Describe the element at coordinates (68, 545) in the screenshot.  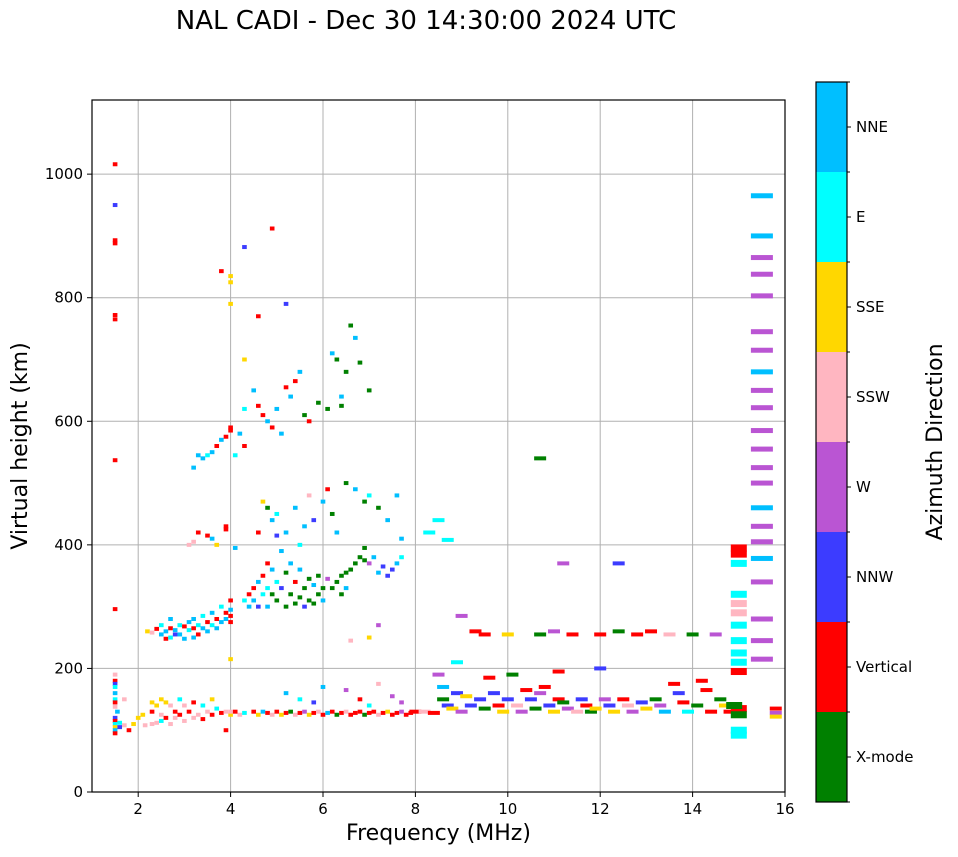
I see `y-tick-label: 400` at that location.